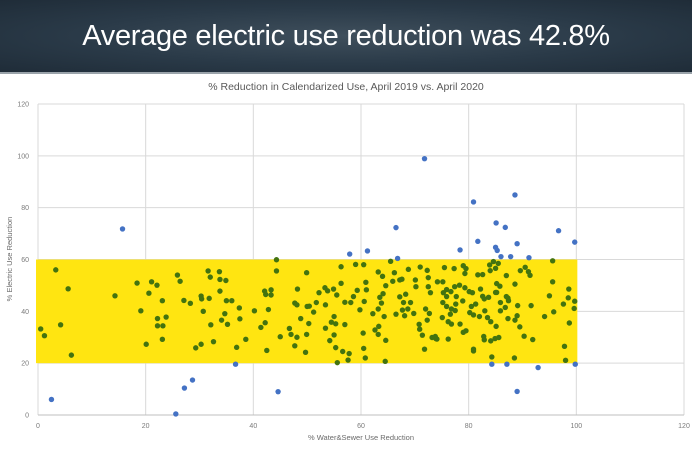  Describe the element at coordinates (346, 35) in the screenshot. I see `slide-title: Average electric use reduction was 42.8%` at that location.